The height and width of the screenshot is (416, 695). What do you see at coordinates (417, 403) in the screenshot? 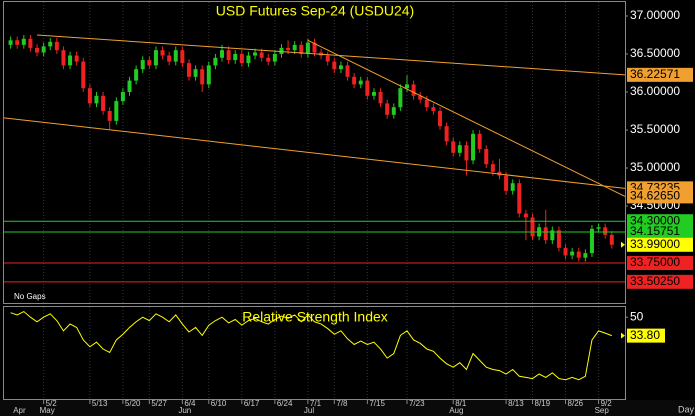
I see `x-tick-label: 7/23` at bounding box center [417, 403].